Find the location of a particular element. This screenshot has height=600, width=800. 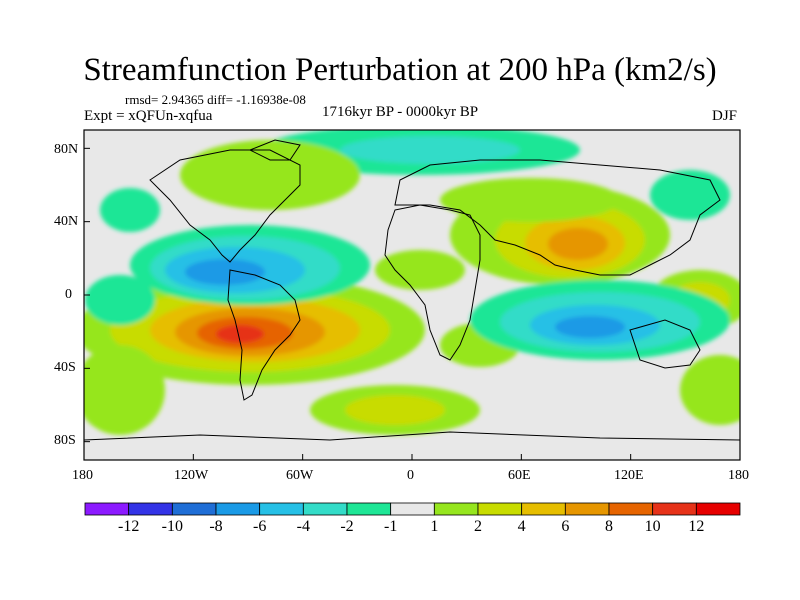

colorbar-label: 6 is located at coordinates (565, 526).